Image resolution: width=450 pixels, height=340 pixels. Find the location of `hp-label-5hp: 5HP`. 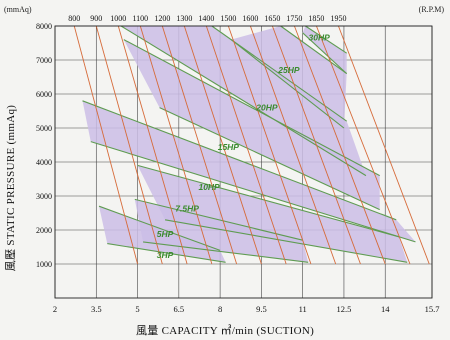

hp-label-5hp: 5HP is located at coordinates (165, 234).